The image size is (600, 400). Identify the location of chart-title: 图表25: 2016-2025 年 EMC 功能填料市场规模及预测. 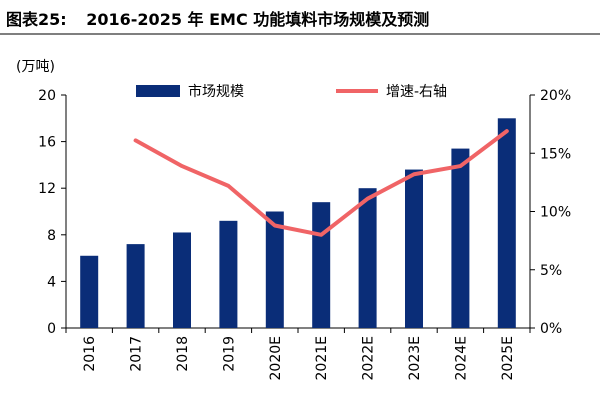
(217, 18).